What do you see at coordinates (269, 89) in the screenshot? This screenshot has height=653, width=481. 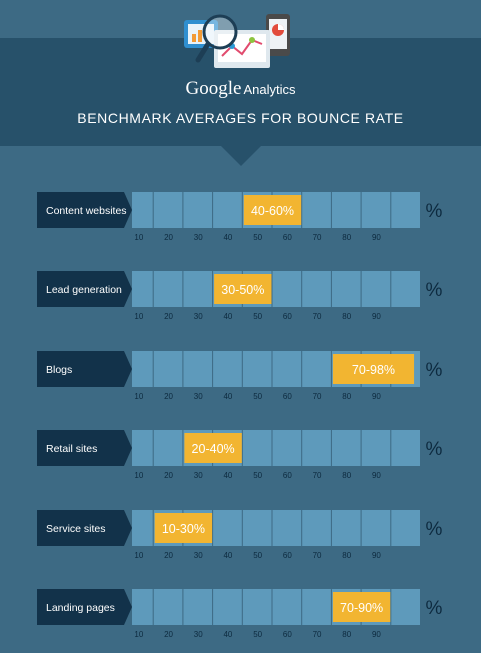 I see `brand-analytics: Analytics` at bounding box center [269, 89].